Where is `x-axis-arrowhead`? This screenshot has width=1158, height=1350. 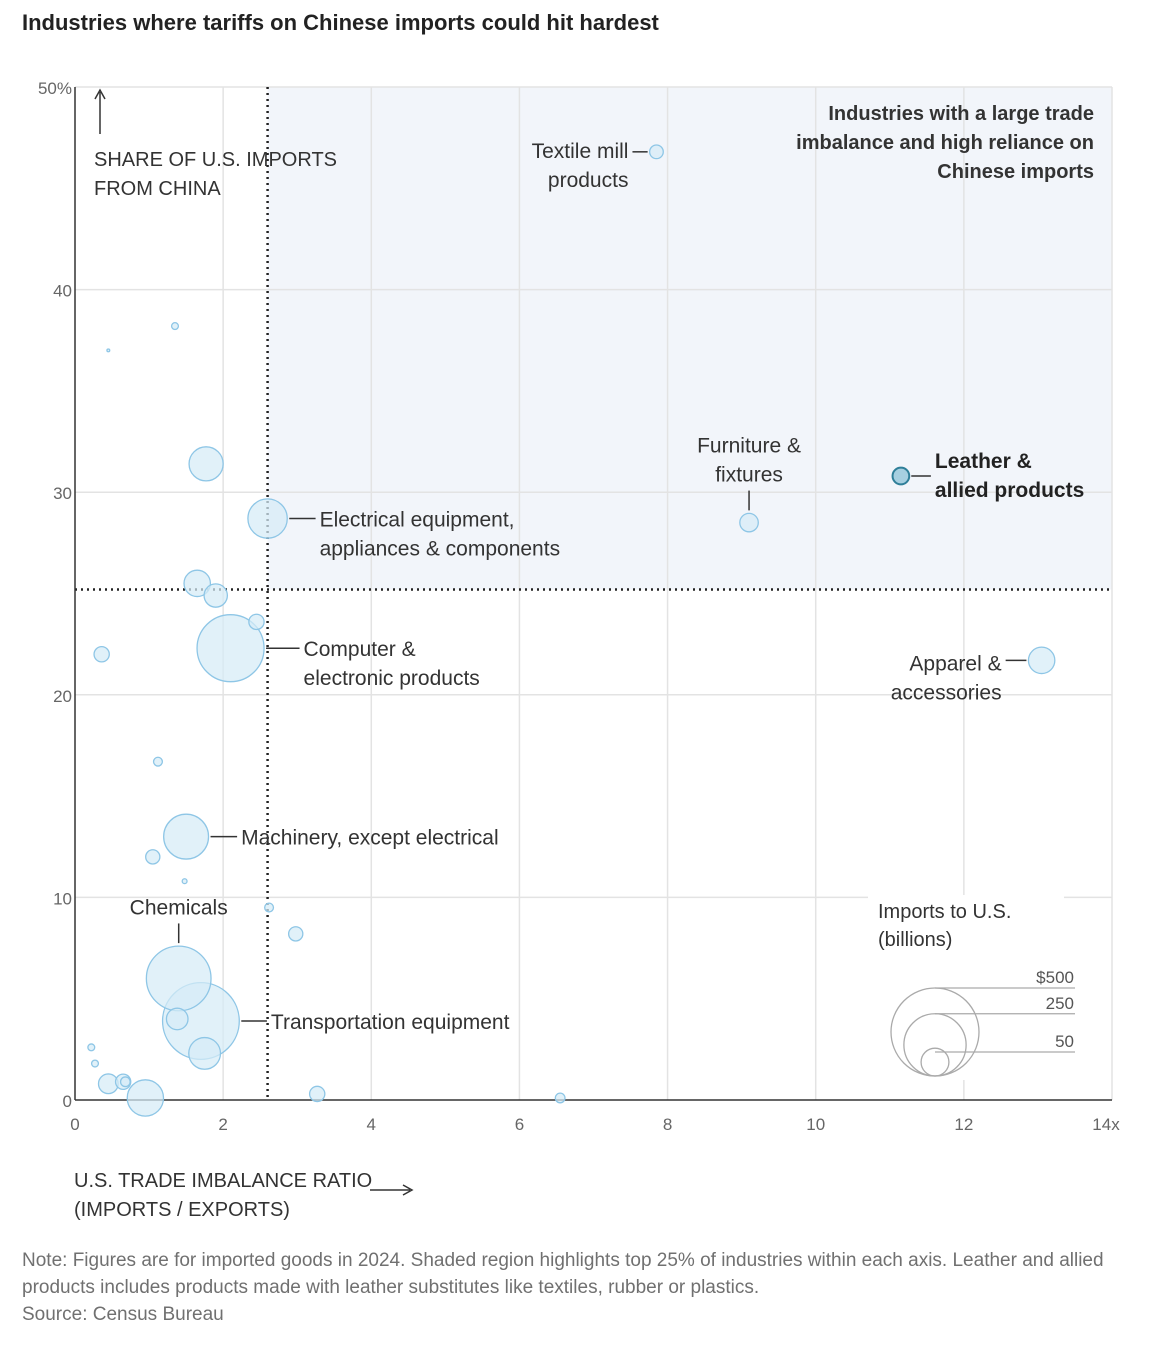
x-axis-arrowhead is located at coordinates (408, 1190).